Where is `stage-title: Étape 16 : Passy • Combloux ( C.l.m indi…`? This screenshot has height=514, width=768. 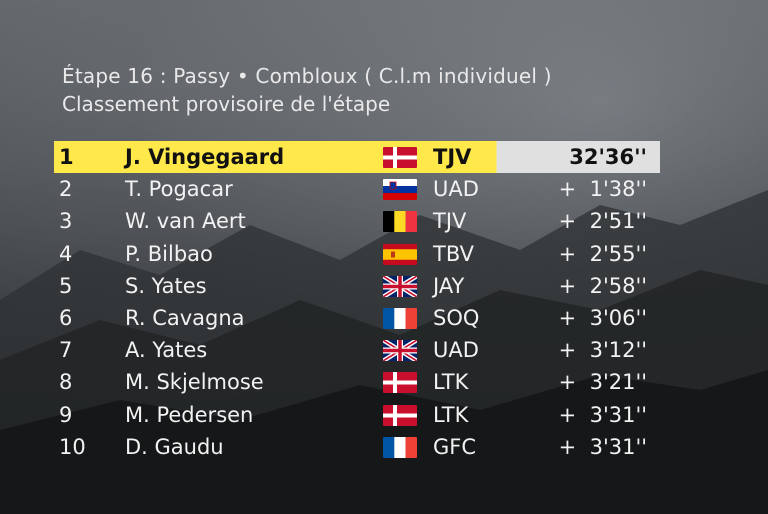 stage-title: Étape 16 : Passy • Combloux ( C.l.m indi… is located at coordinates (307, 76).